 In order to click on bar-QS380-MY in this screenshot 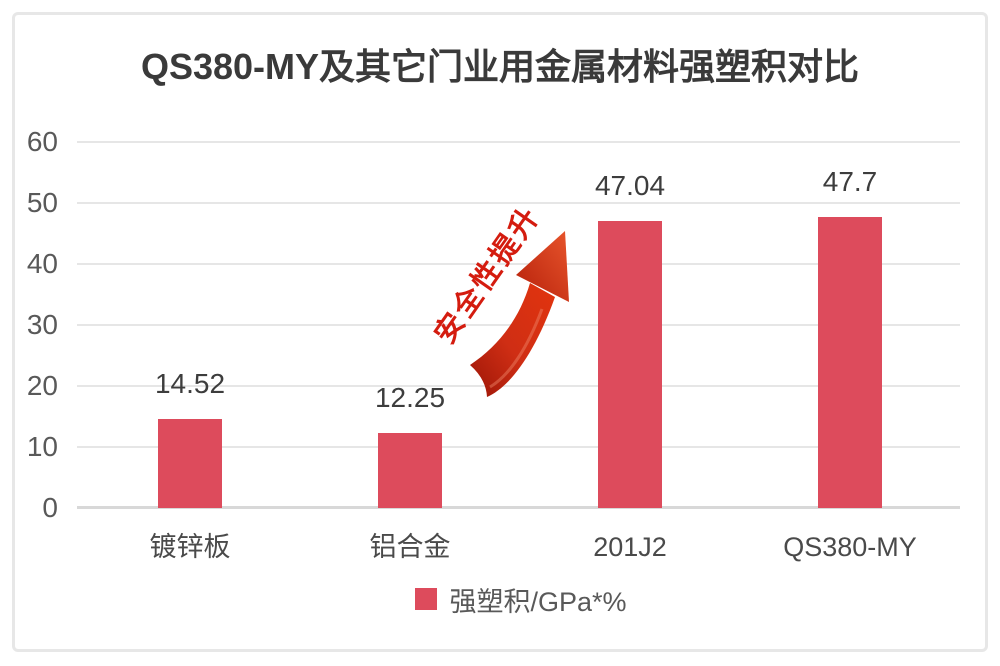, I will do `click(850, 362)`.